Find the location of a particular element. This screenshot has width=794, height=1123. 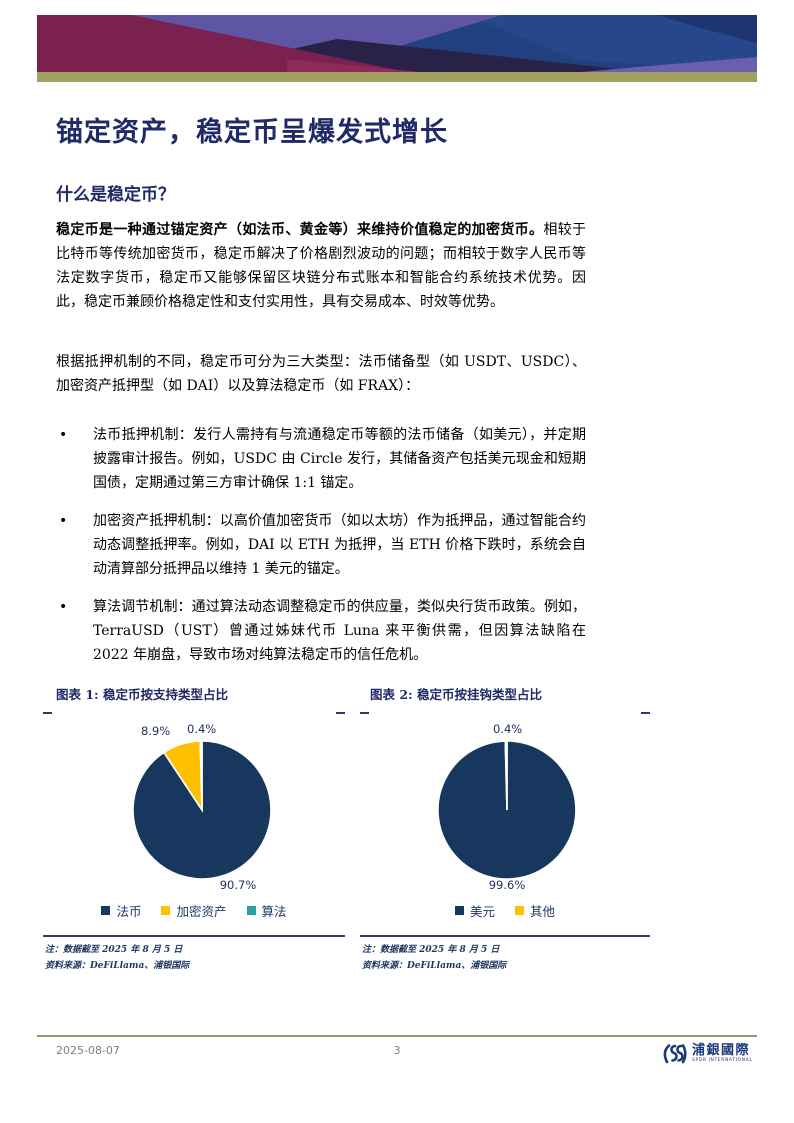

figure-2-bottom-rule is located at coordinates (505, 936).